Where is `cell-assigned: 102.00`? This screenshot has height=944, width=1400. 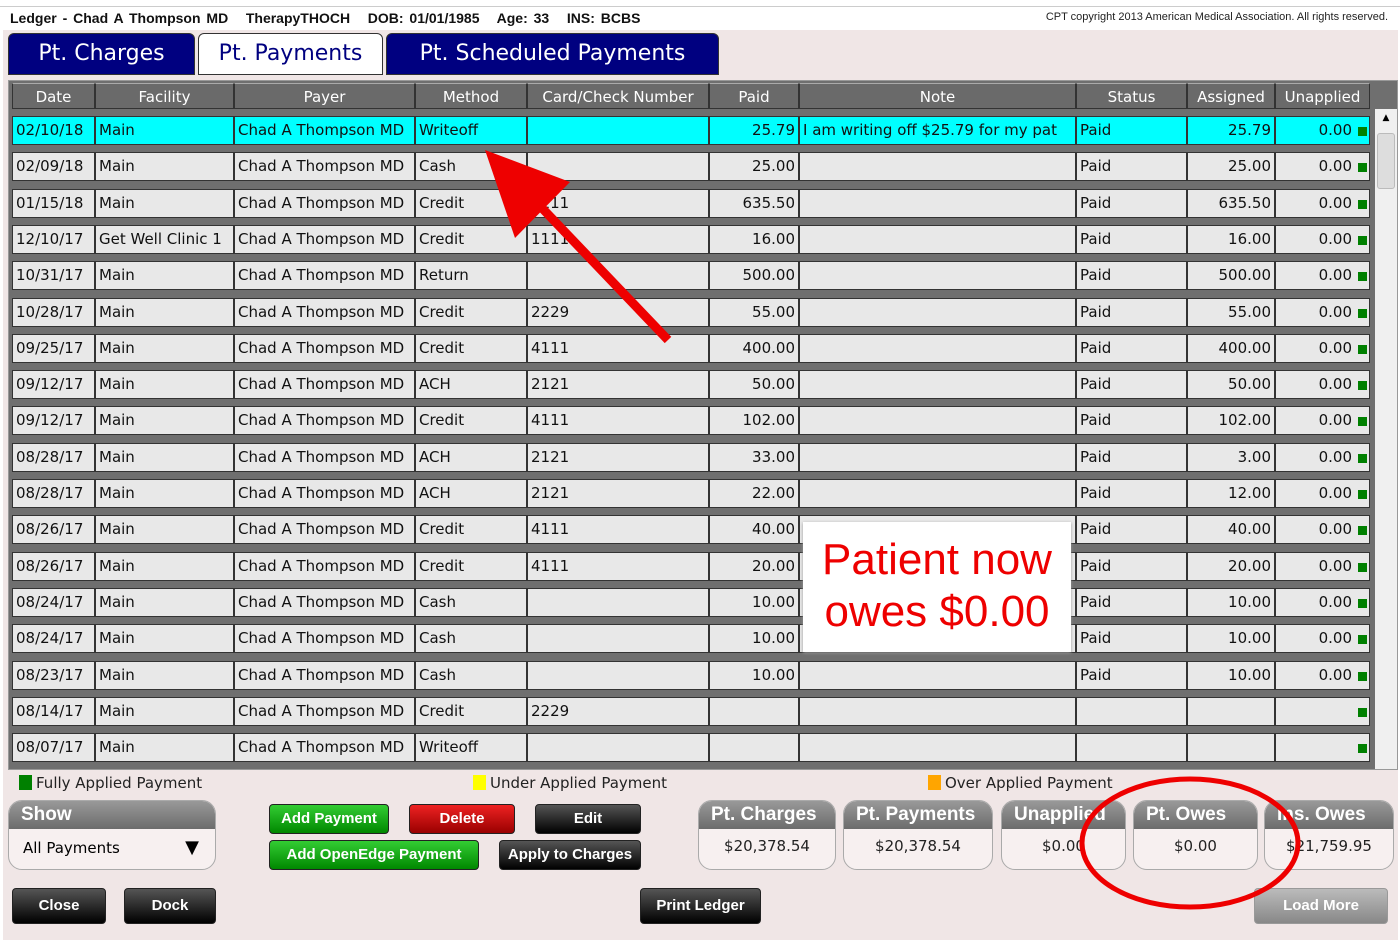 cell-assigned: 102.00 is located at coordinates (1231, 421).